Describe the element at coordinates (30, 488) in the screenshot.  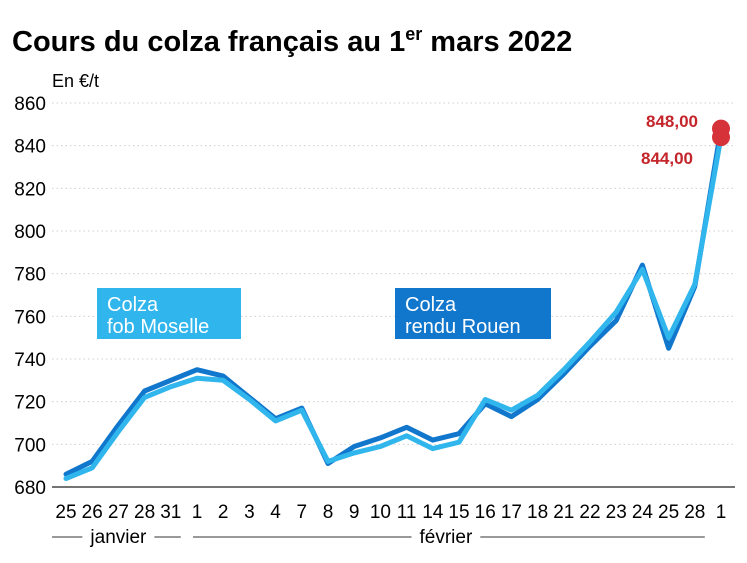
I see `y-tick-label: 680` at that location.